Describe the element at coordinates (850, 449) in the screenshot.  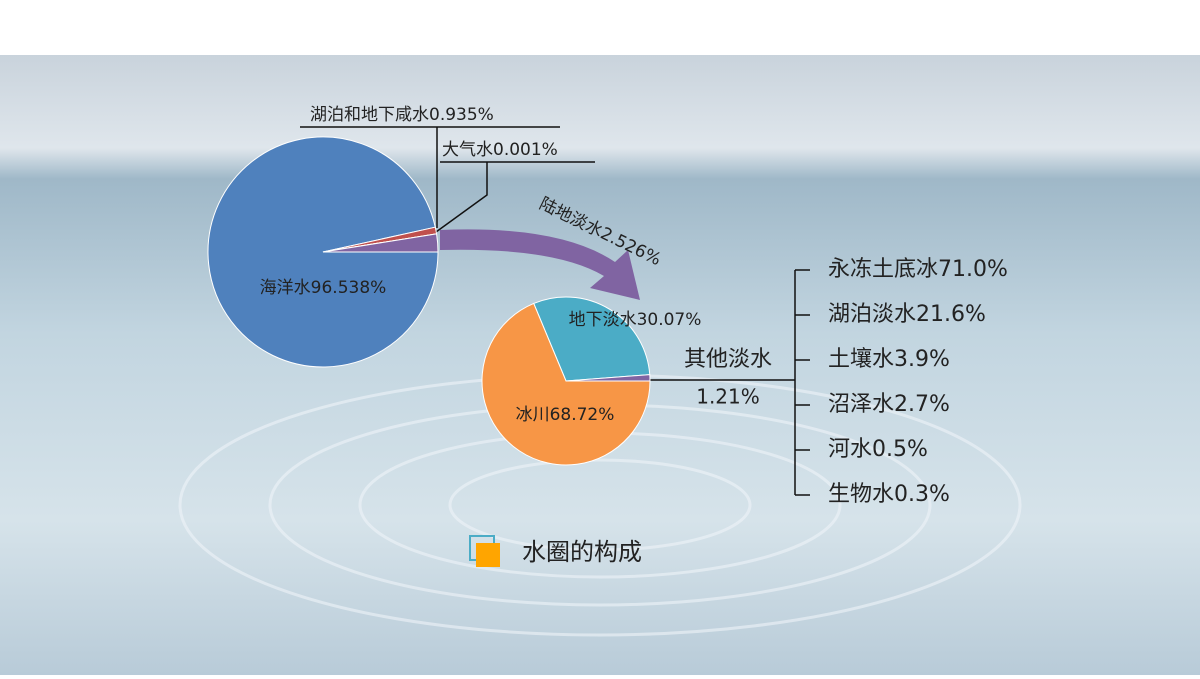
I see `breakdown-item-part: 河水` at that location.